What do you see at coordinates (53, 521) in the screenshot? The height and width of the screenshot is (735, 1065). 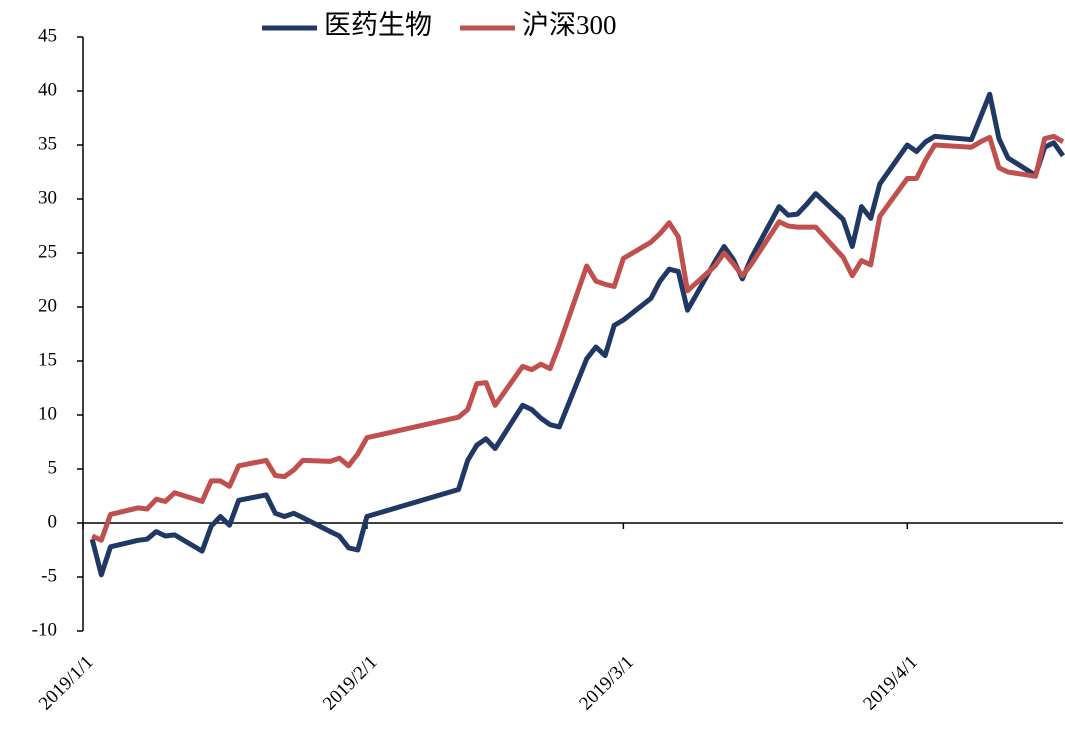 I see `y-tick-label: 0` at bounding box center [53, 521].